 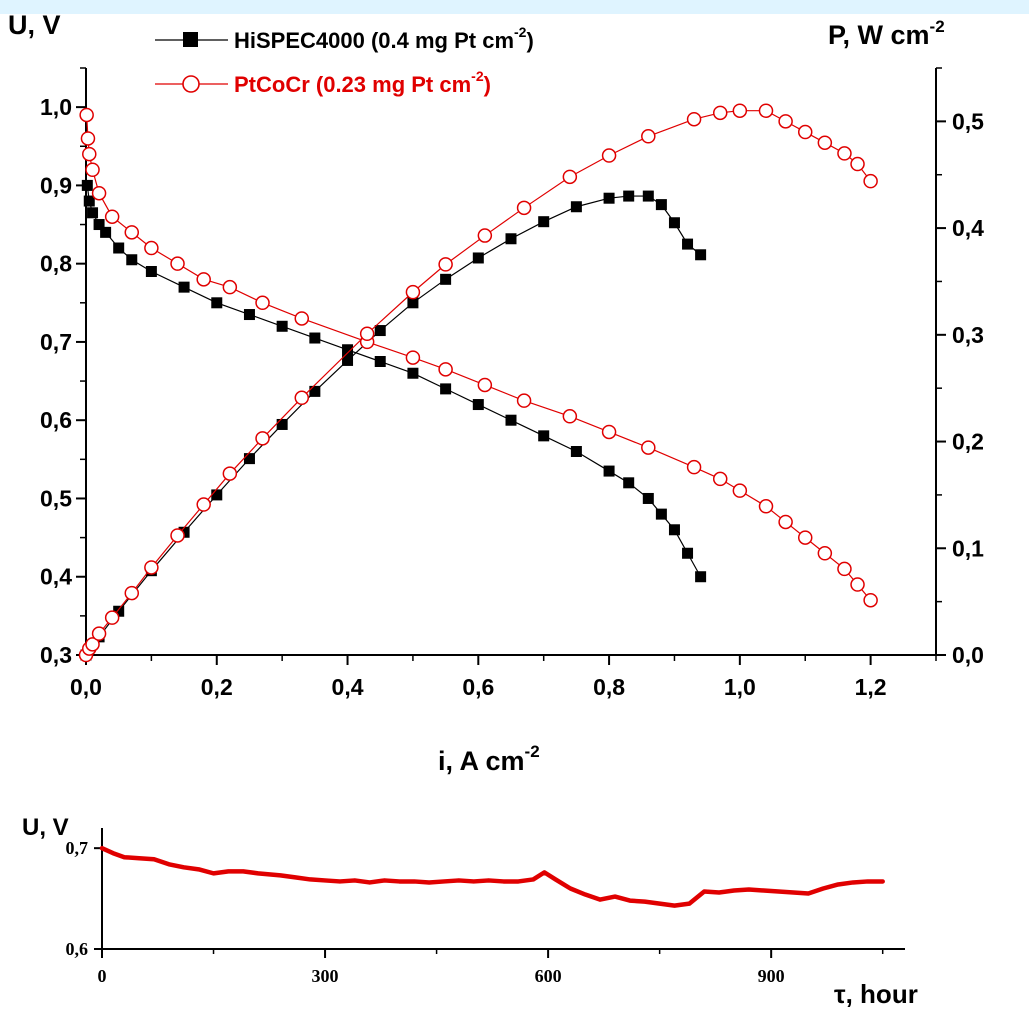 I want to click on left-axis-title: U, V, so click(x=34, y=25).